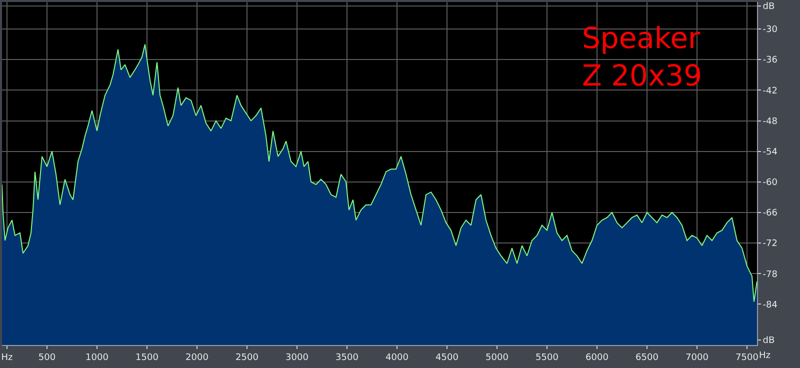 The image size is (800, 368). Describe the element at coordinates (770, 121) in the screenshot. I see `y-tick-label: -48` at that location.